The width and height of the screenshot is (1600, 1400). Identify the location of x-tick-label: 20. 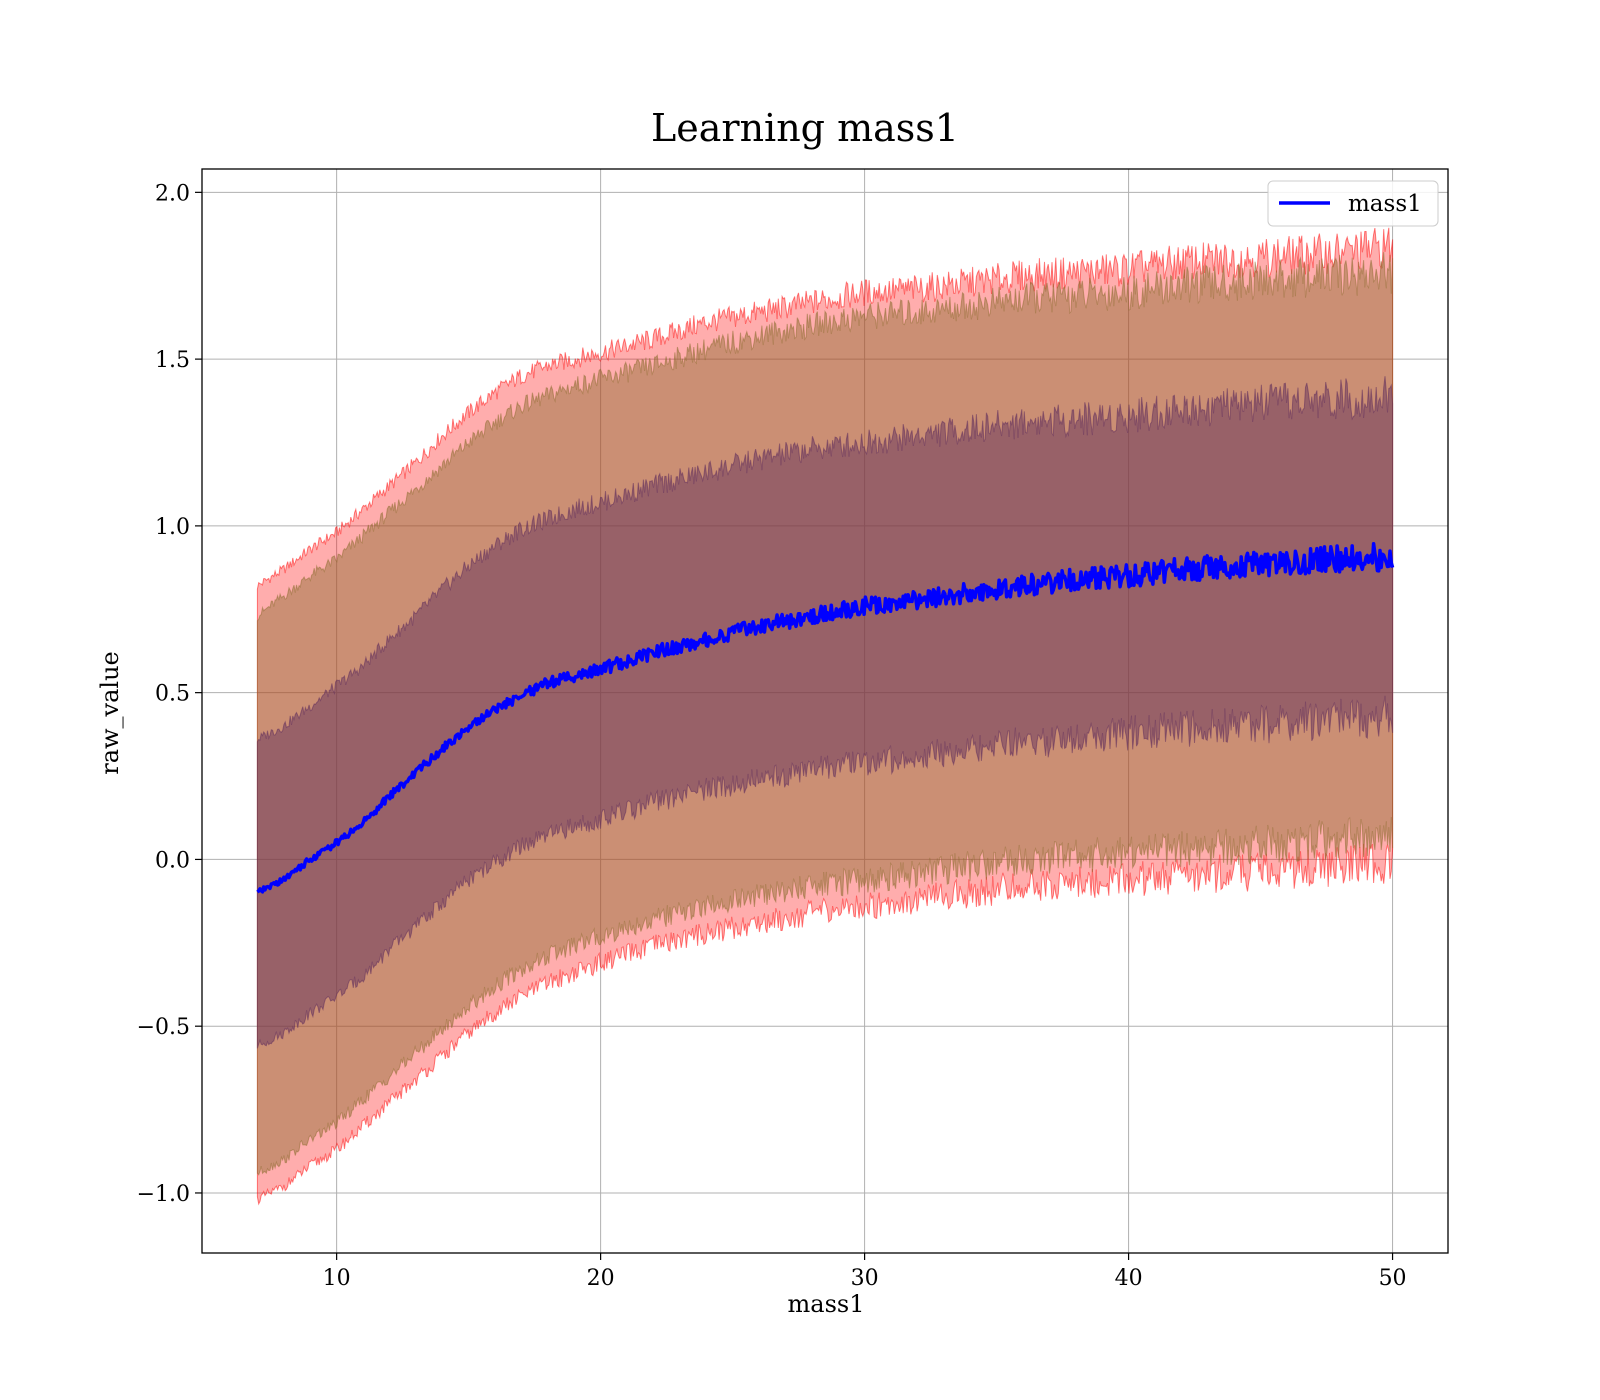
(601, 1278).